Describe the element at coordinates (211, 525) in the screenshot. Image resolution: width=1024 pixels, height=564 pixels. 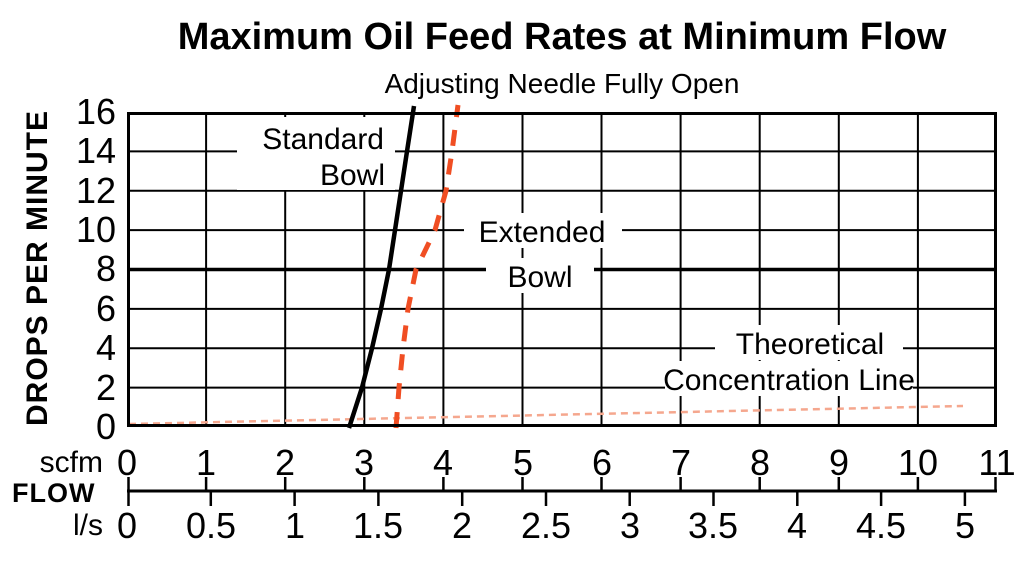
I see `ls-tick-0-5: 0.5` at that location.